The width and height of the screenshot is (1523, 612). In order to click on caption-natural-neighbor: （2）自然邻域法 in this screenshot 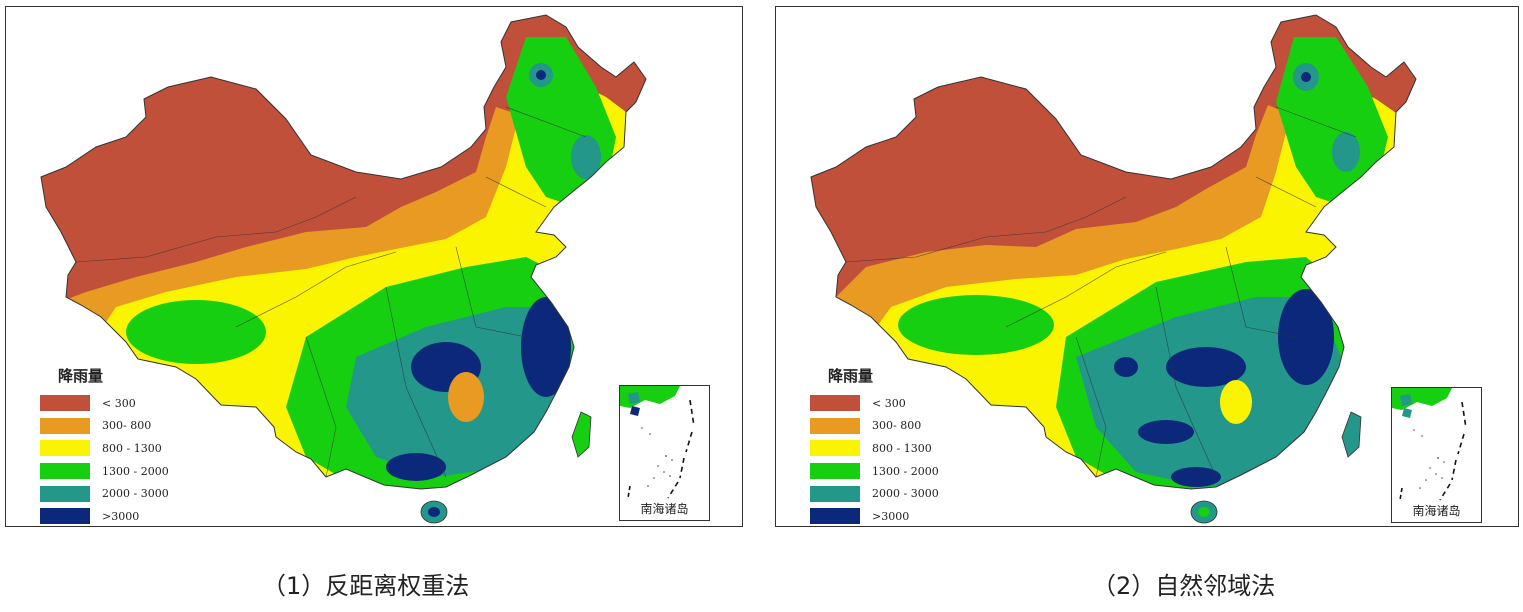, I will do `click(1184, 586)`.